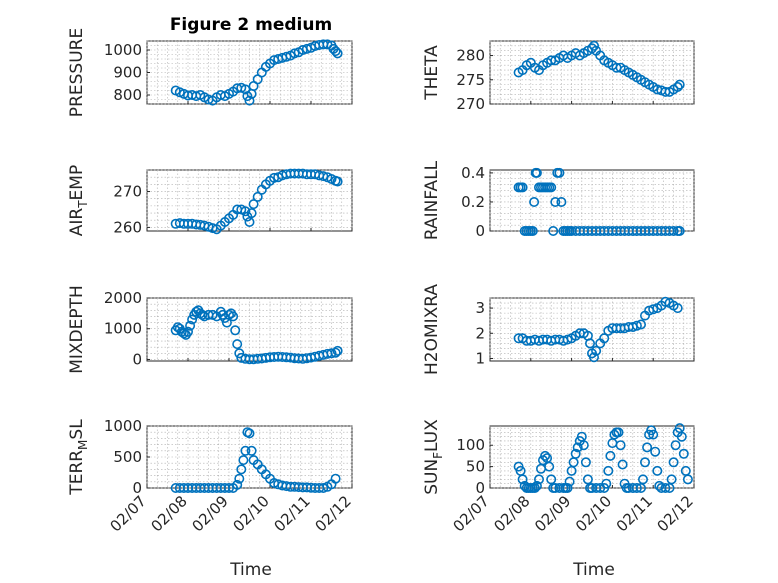  What do you see at coordinates (480, 308) in the screenshot?
I see `y-tick-label: 3` at bounding box center [480, 308].